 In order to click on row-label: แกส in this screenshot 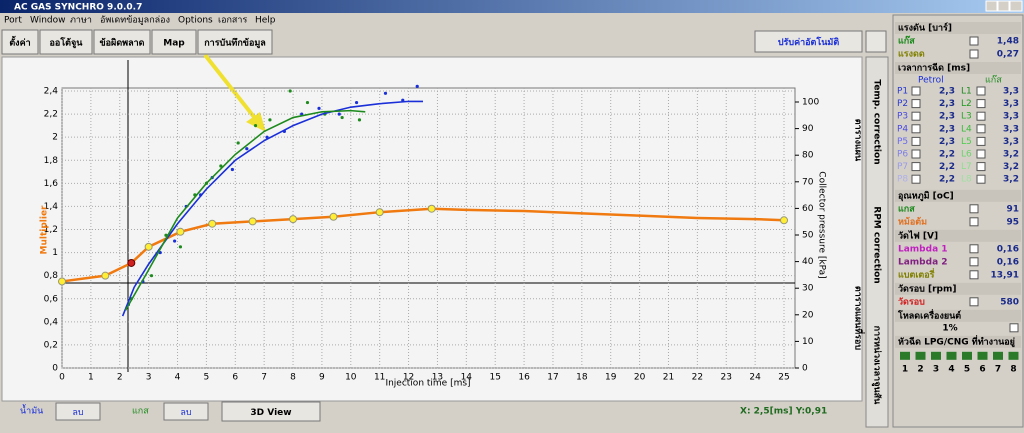, I will do `click(906, 209)`.